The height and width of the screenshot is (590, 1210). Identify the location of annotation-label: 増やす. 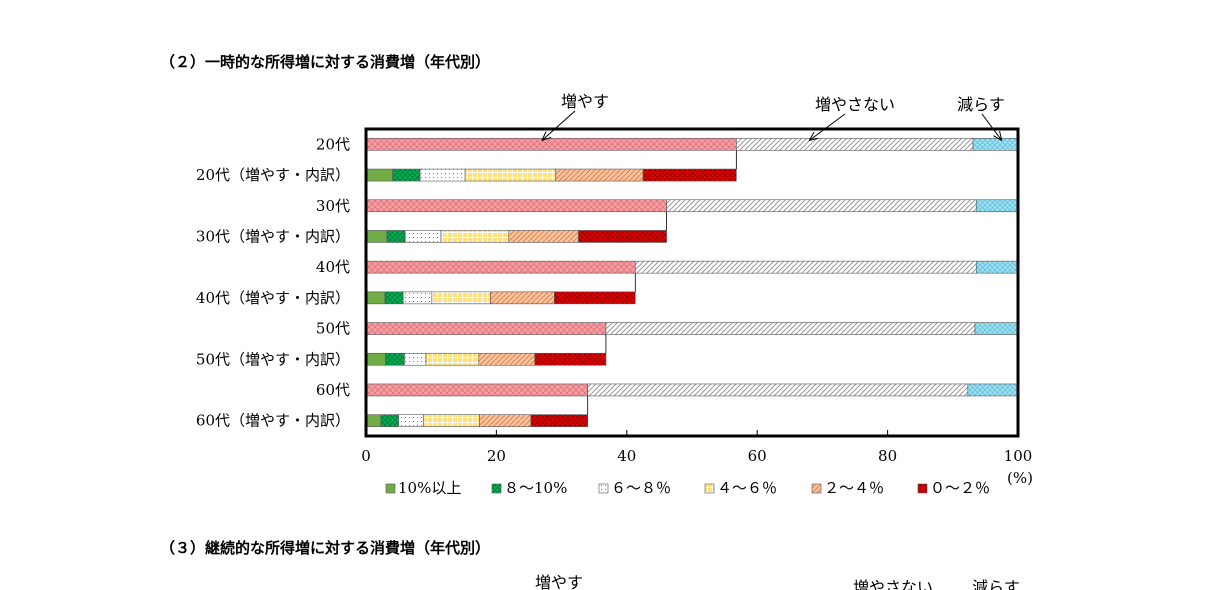
(585, 101).